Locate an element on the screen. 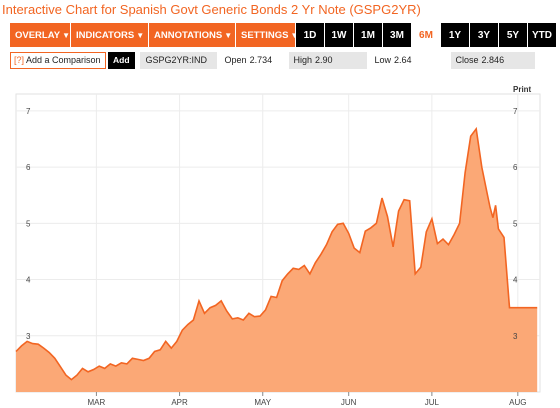 The height and width of the screenshot is (408, 560). ticker-symbol: GSPG2YR:IND is located at coordinates (178, 60).